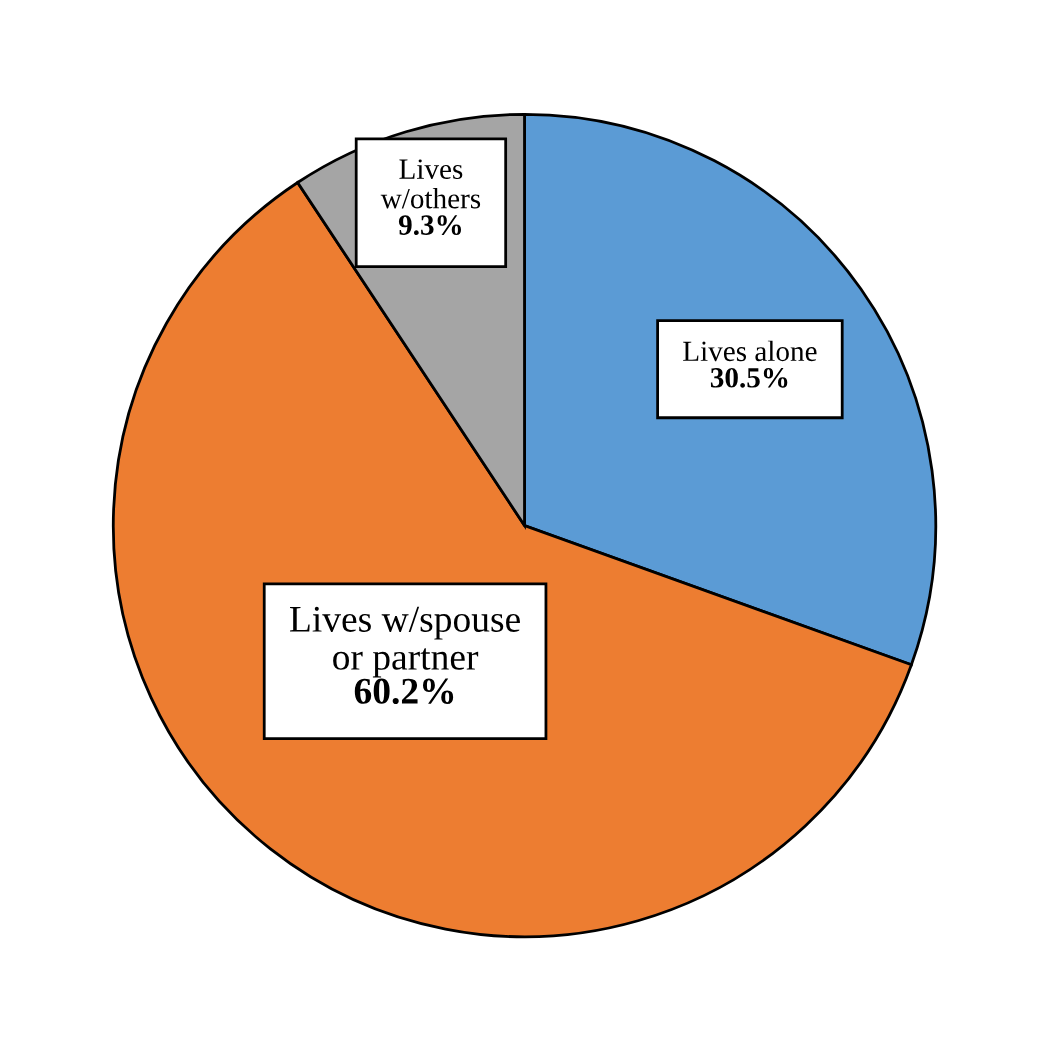 This screenshot has height=1051, width=1049. Describe the element at coordinates (750, 351) in the screenshot. I see `slice-label: Lives alone` at that location.